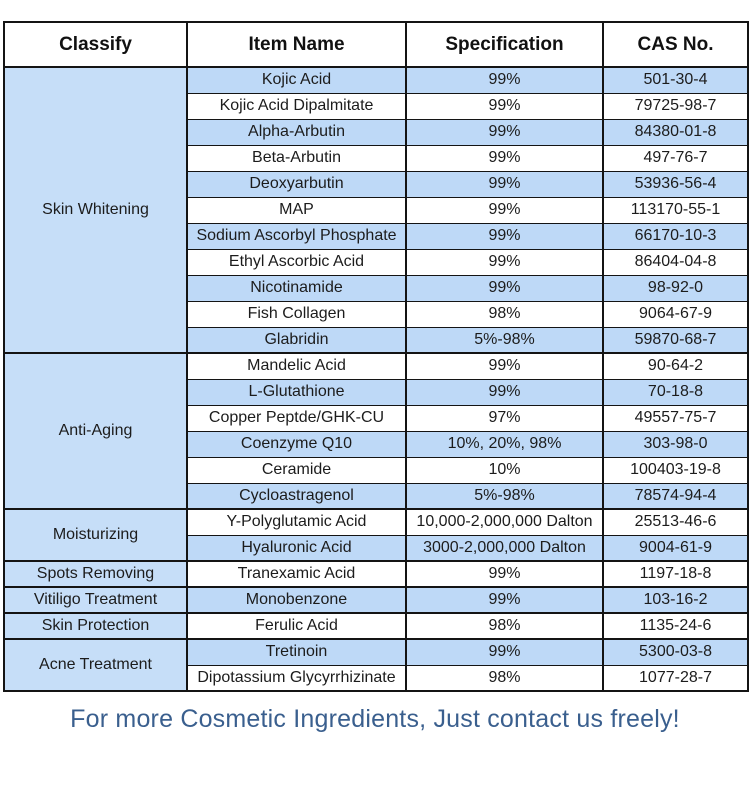  What do you see at coordinates (296, 158) in the screenshot?
I see `item-name-cell: Beta-Arbutin` at bounding box center [296, 158].